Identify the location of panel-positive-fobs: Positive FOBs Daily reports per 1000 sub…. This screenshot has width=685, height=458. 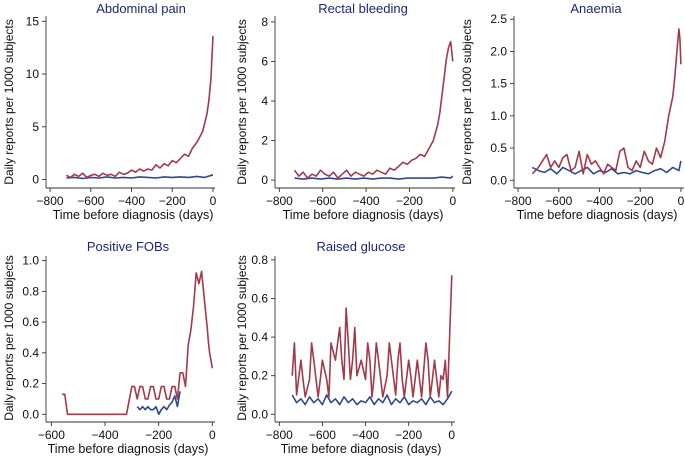
(109, 347).